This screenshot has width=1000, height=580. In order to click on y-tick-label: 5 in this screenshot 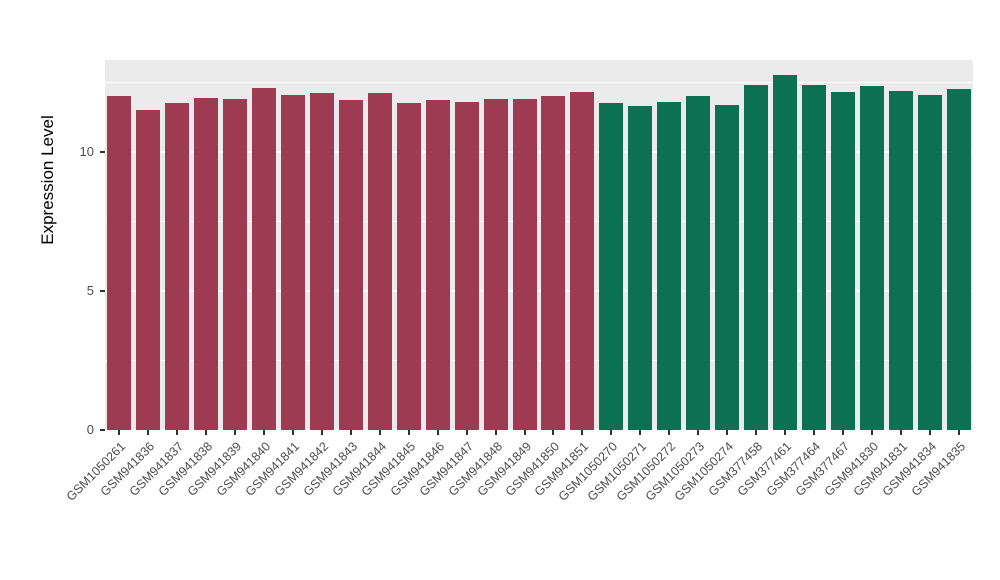, I will do `click(90, 290)`.